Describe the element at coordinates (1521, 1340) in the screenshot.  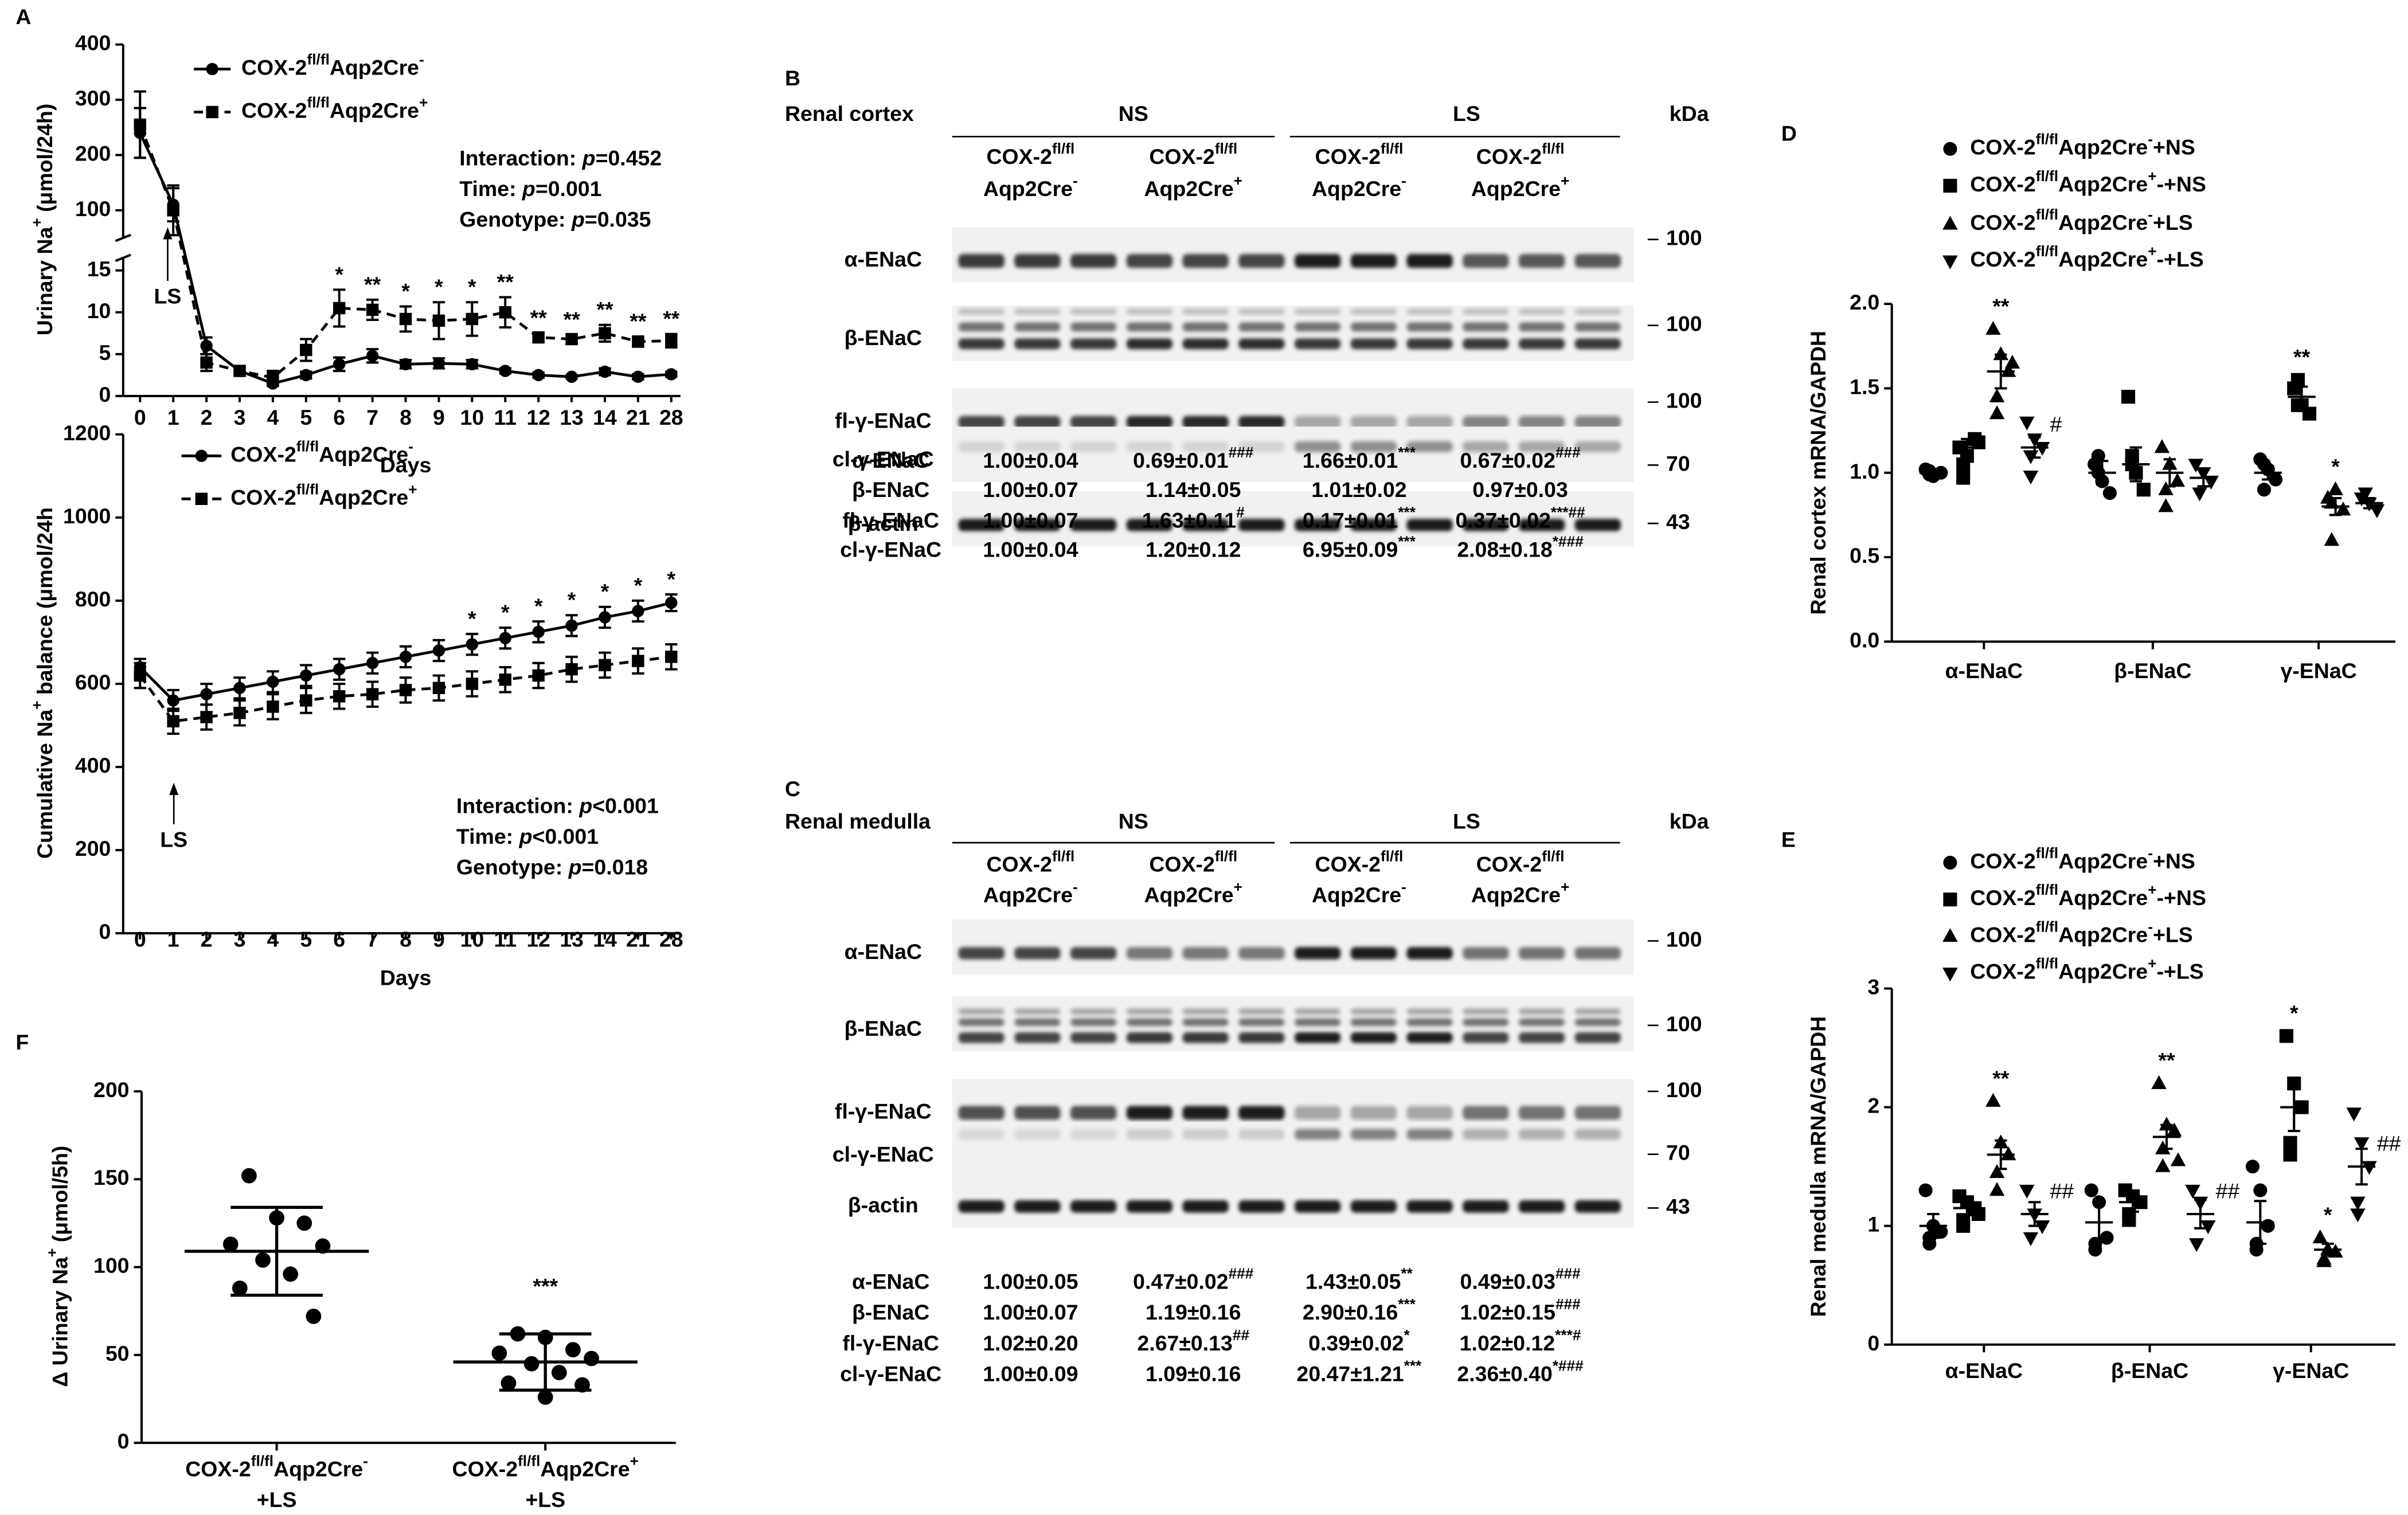
I see `quant-cell: 1.02±0.12***#` at that location.